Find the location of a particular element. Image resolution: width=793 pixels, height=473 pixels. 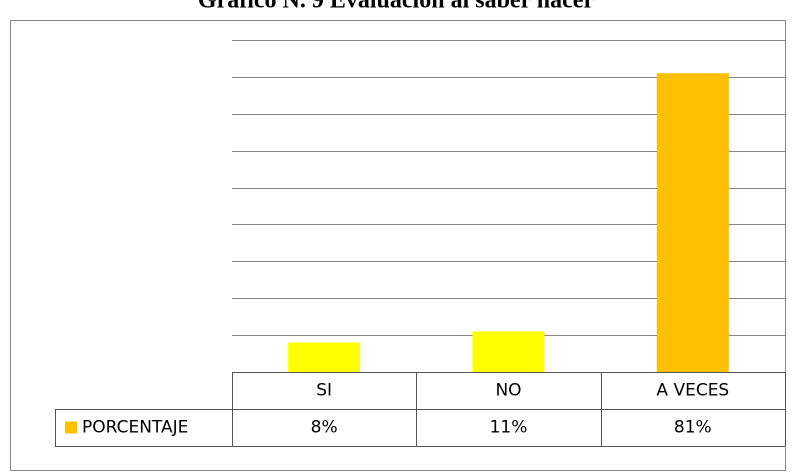

x-tick-label: NO is located at coordinates (508, 391).